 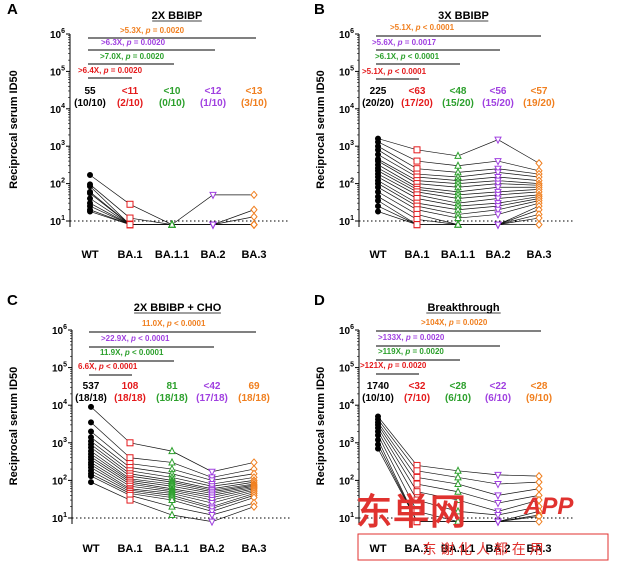 What do you see at coordinates (213, 103) in the screenshot?
I see `responder-count: (1/10)` at bounding box center [213, 103].